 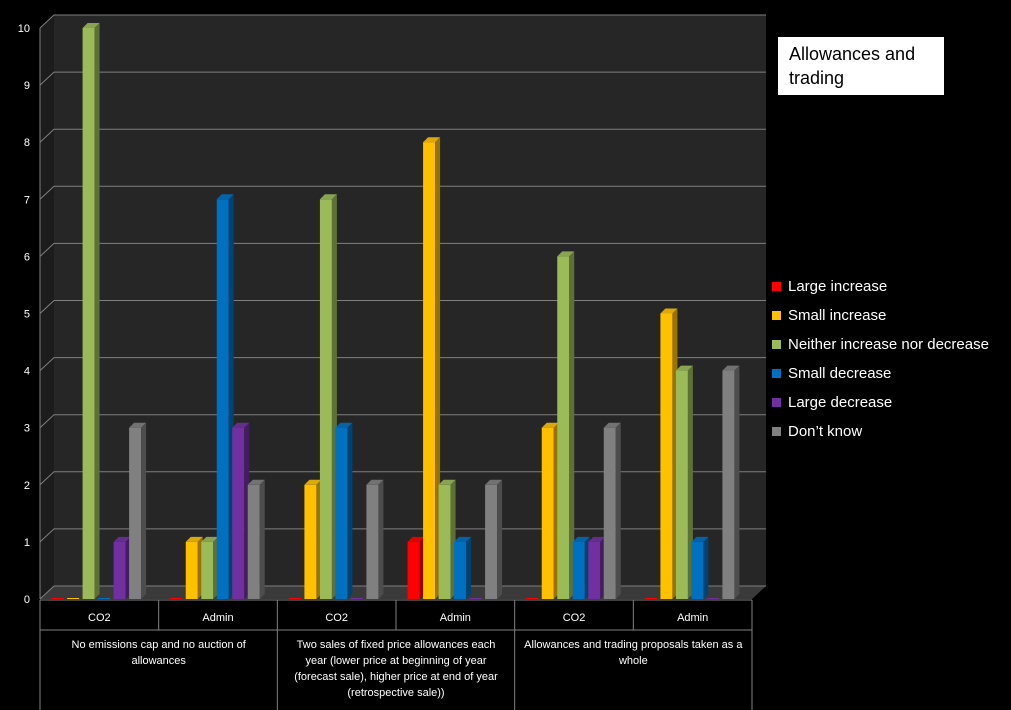 What do you see at coordinates (27, 86) in the screenshot?
I see `y-tick-label: 9` at bounding box center [27, 86].